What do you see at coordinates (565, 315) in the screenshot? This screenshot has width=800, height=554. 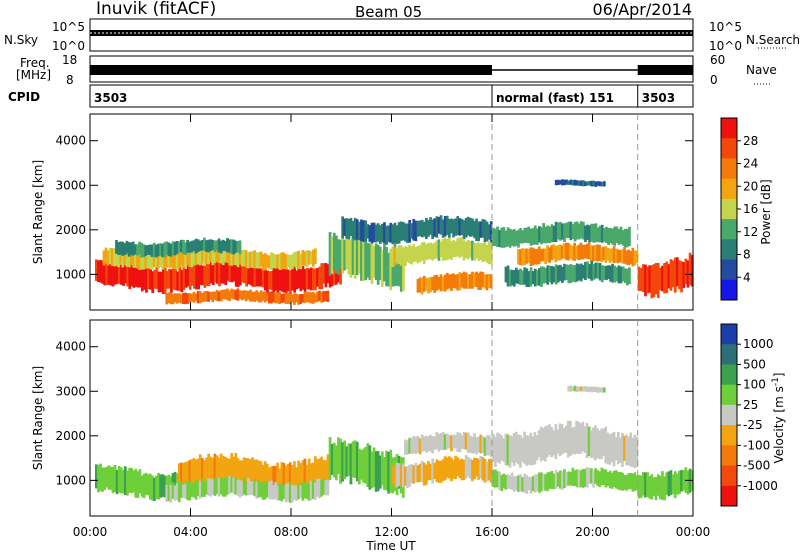 I see `cpid-change-markers` at bounding box center [565, 315].